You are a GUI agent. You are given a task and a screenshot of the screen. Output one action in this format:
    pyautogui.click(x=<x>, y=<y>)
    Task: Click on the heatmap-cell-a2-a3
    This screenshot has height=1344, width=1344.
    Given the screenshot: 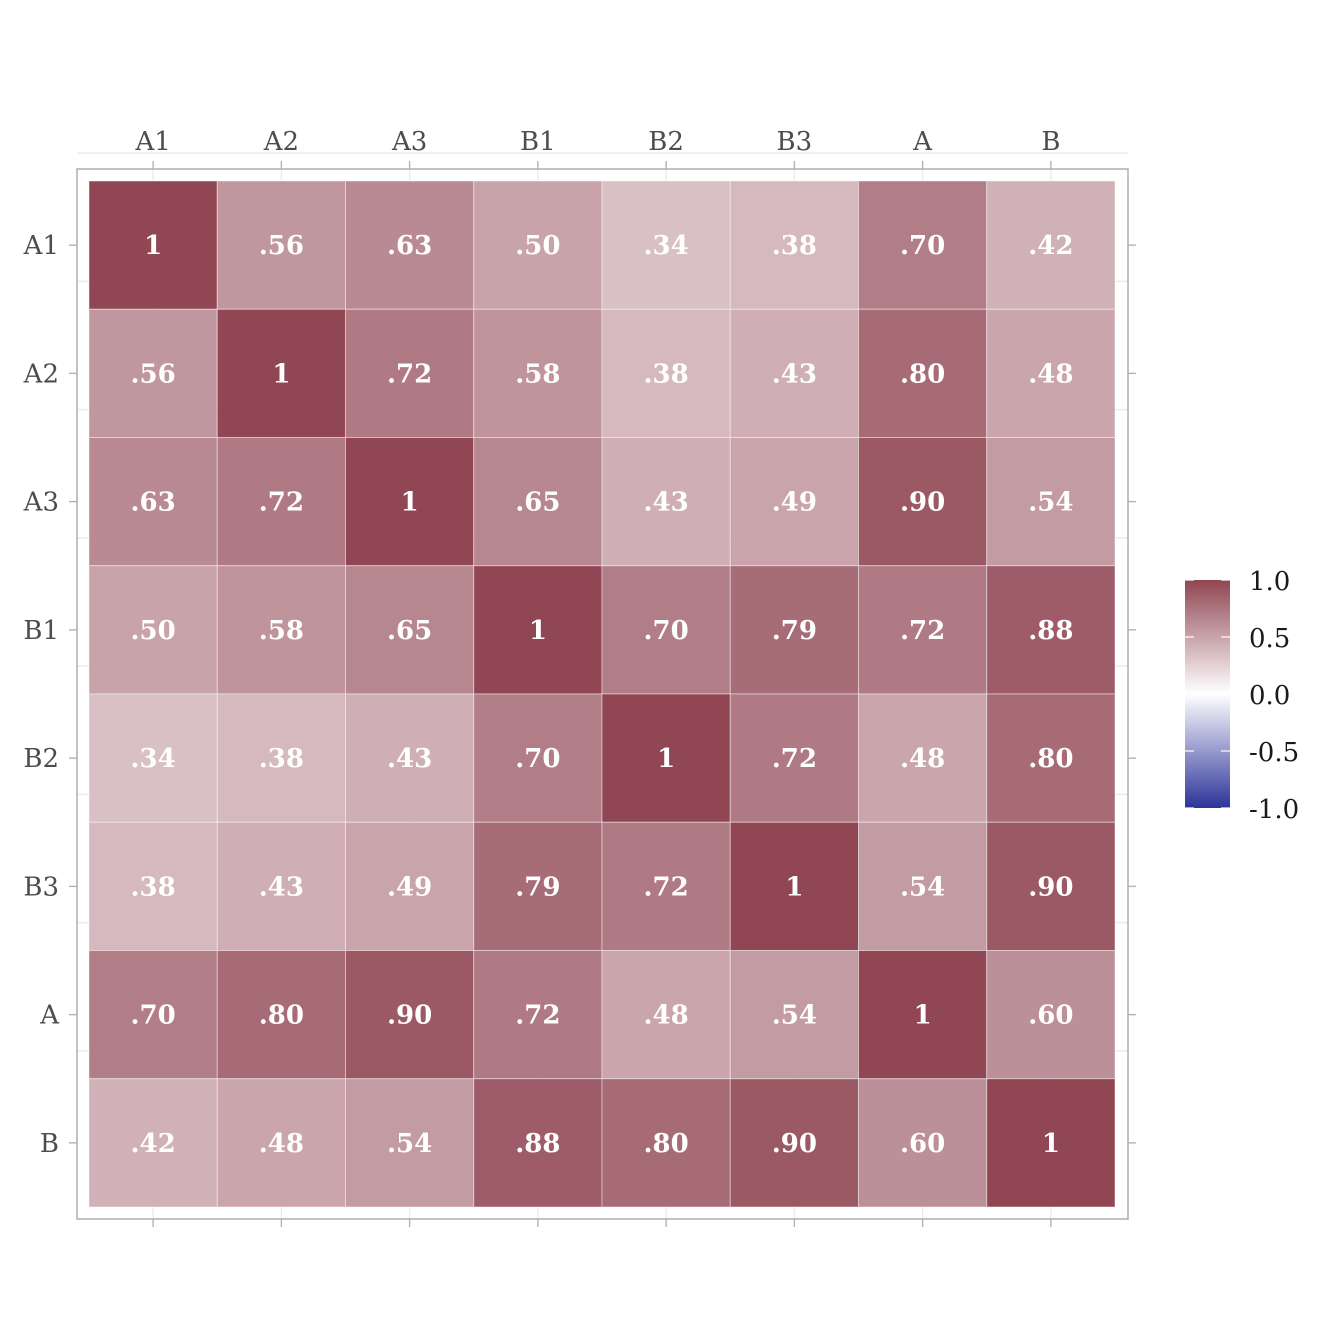 What is the action you would take?
    pyautogui.click(x=410, y=373)
    